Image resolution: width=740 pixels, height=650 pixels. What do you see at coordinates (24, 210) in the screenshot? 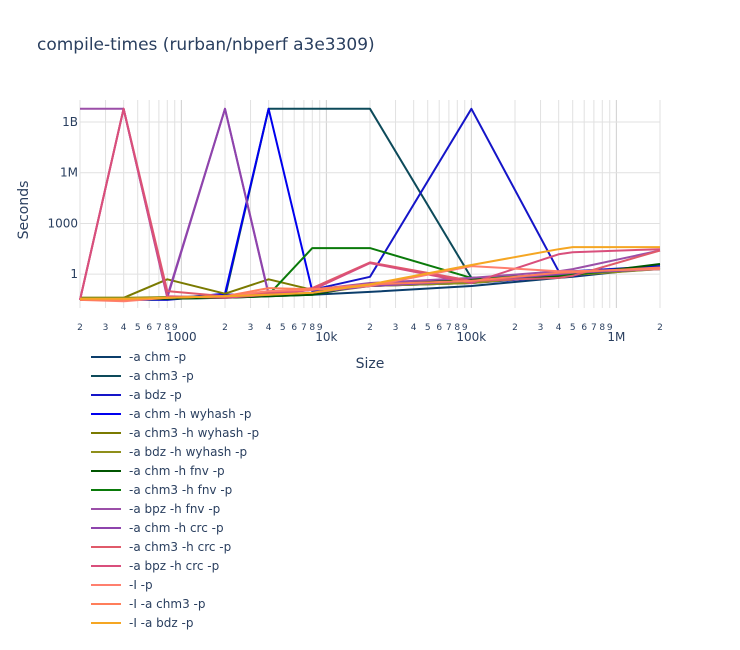
I see `y-axis-label: Seconds` at bounding box center [24, 210].